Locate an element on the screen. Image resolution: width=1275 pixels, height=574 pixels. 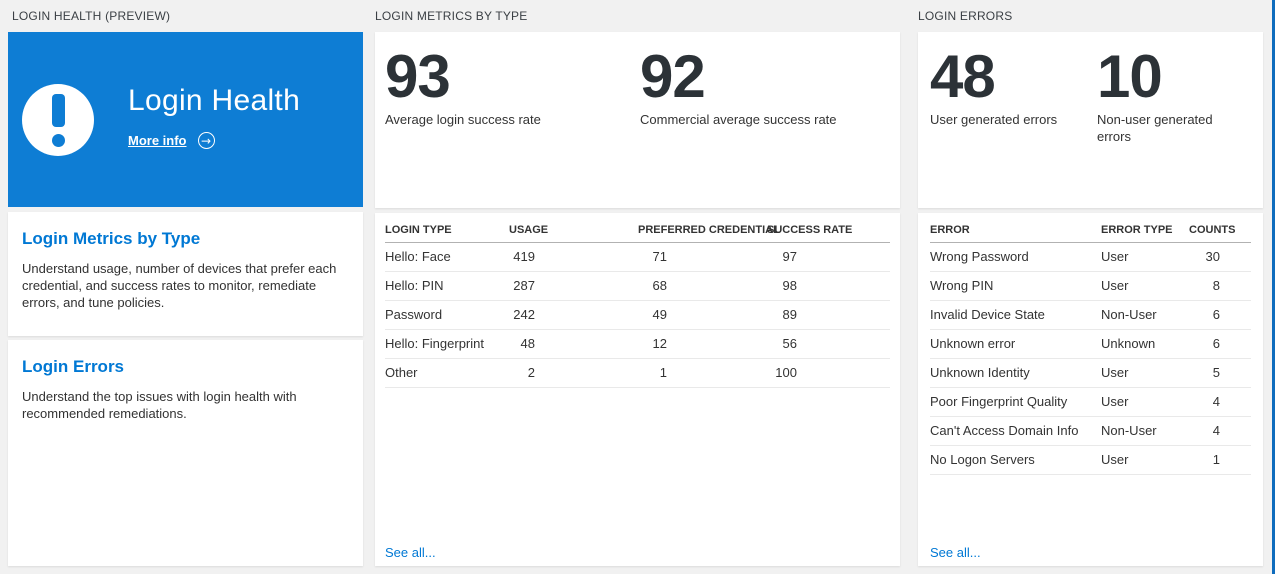
table-cell: 2 is located at coordinates (531, 372).